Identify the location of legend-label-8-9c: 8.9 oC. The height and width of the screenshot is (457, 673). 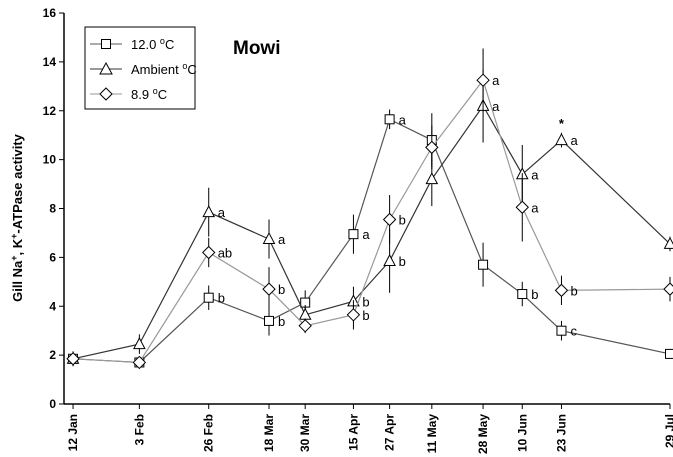
(149, 94).